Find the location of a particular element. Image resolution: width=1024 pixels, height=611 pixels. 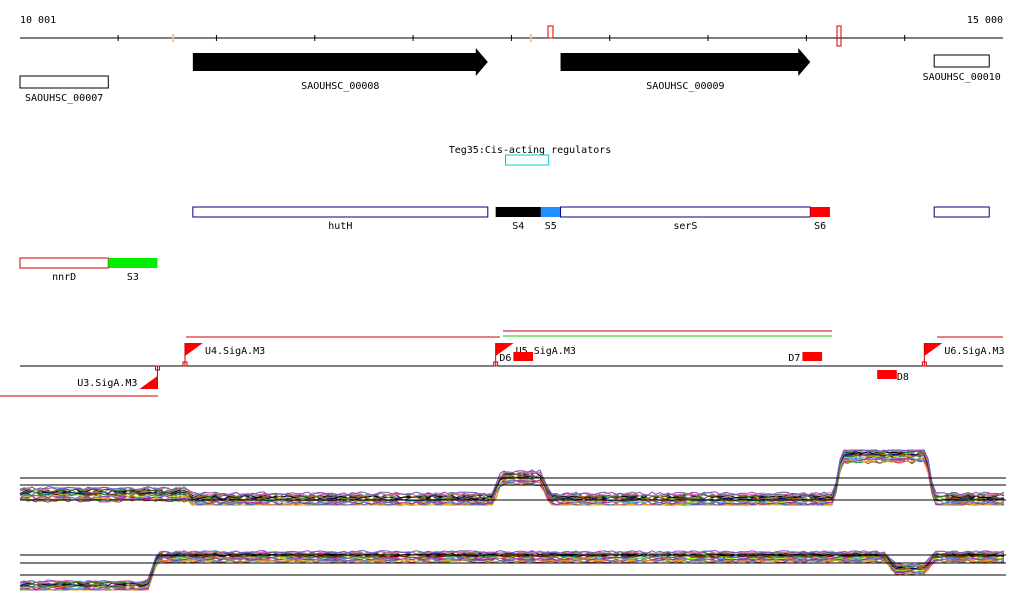

cis-regulator-box is located at coordinates (527, 160).